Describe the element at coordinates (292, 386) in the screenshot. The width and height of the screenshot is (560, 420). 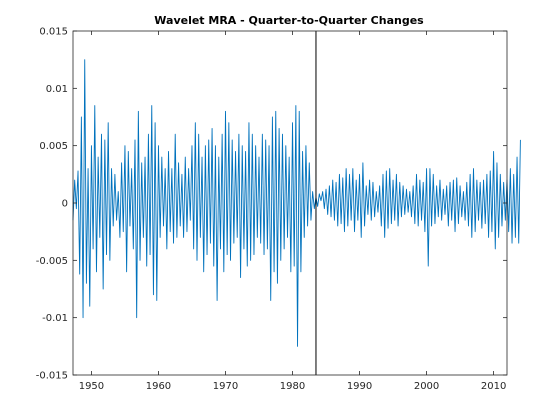
I see `x-tick-label: 1980` at that location.